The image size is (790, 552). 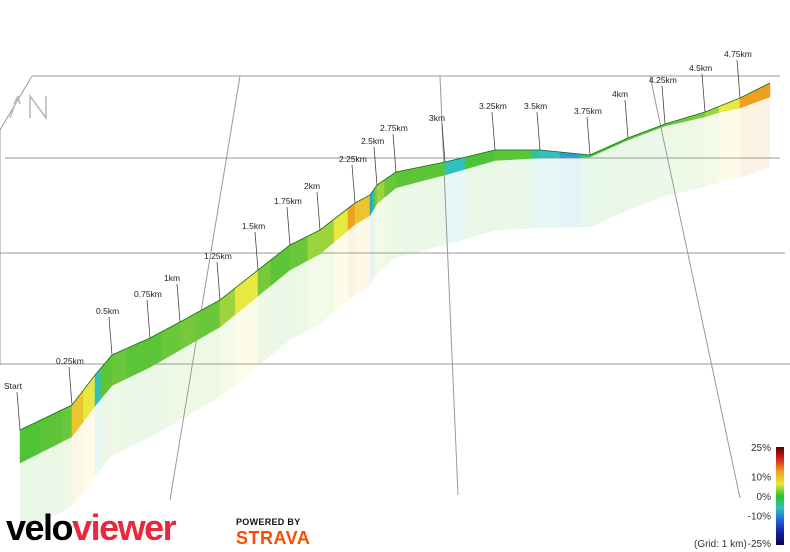 I want to click on distance-marker-label: 3.25km, so click(x=493, y=106).